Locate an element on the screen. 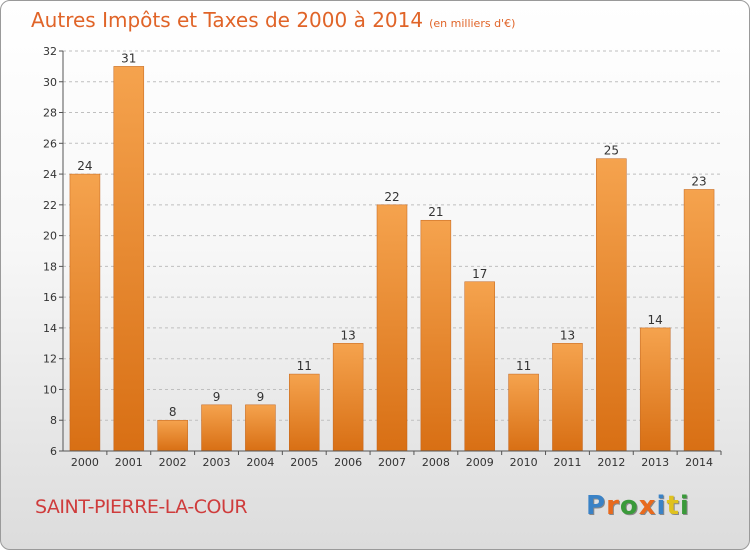 This screenshot has height=550, width=750. x-tick-label: 2001 is located at coordinates (129, 462).